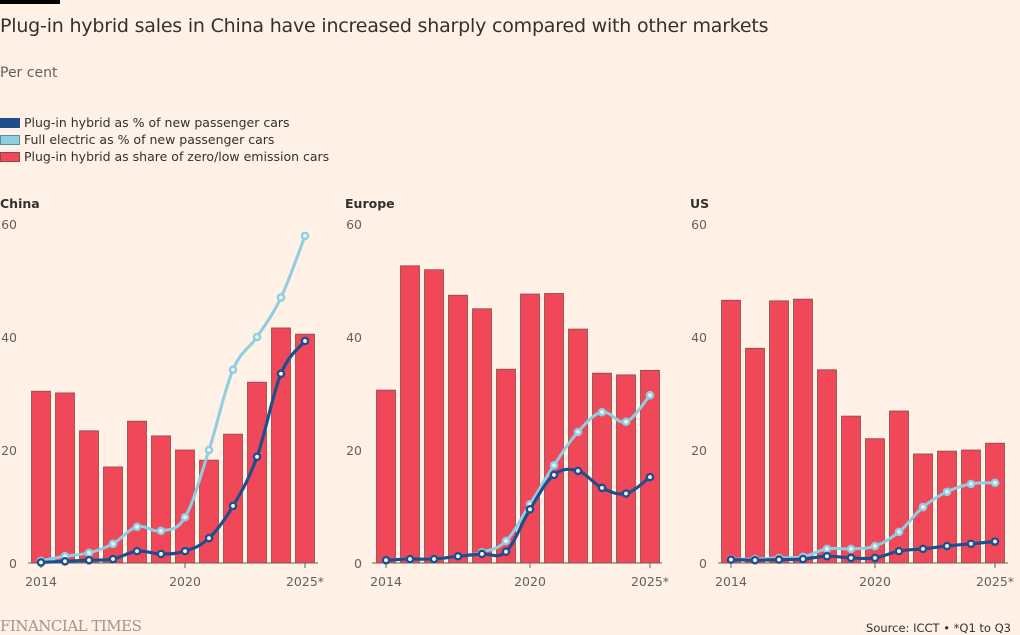 This screenshot has width=1020, height=635. What do you see at coordinates (9, 224) in the screenshot?
I see `y-tick-label: 60` at bounding box center [9, 224].